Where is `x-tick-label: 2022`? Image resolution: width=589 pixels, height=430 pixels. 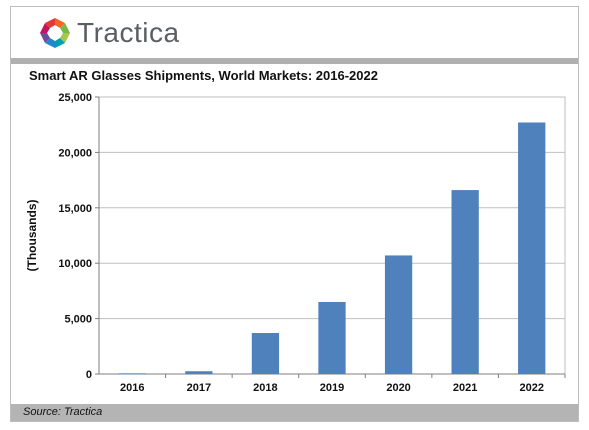
x-tick-label: 2022 is located at coordinates (531, 388).